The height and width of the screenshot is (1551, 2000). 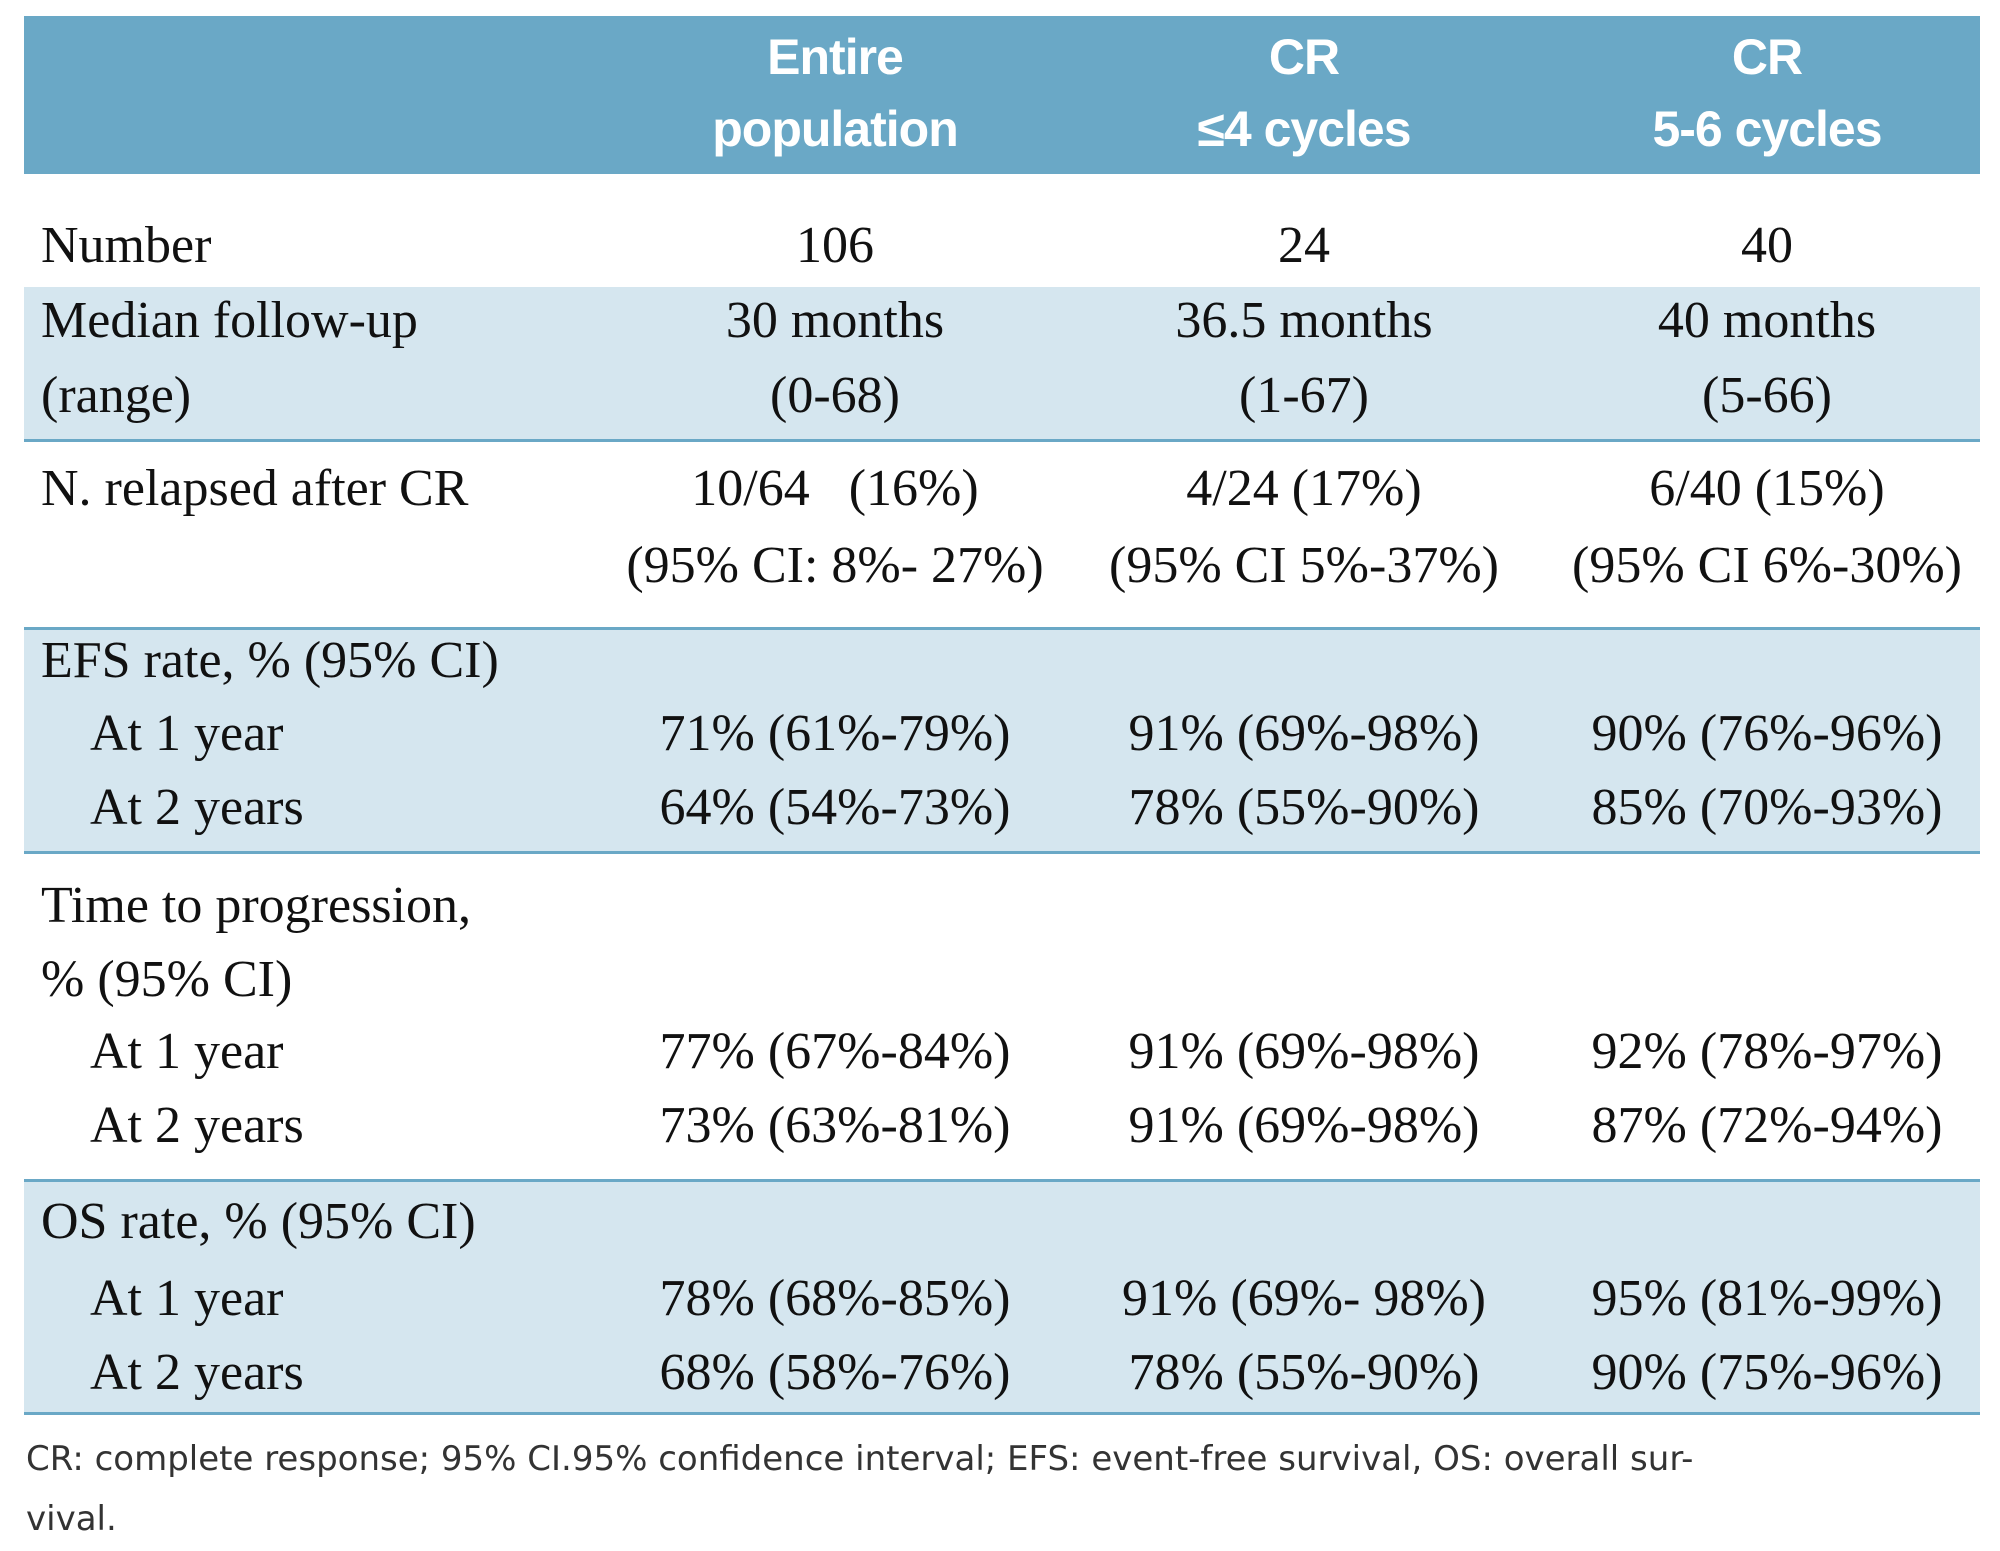 What do you see at coordinates (835, 1125) in the screenshot?
I see `cell: 73% (63%-81%)` at bounding box center [835, 1125].